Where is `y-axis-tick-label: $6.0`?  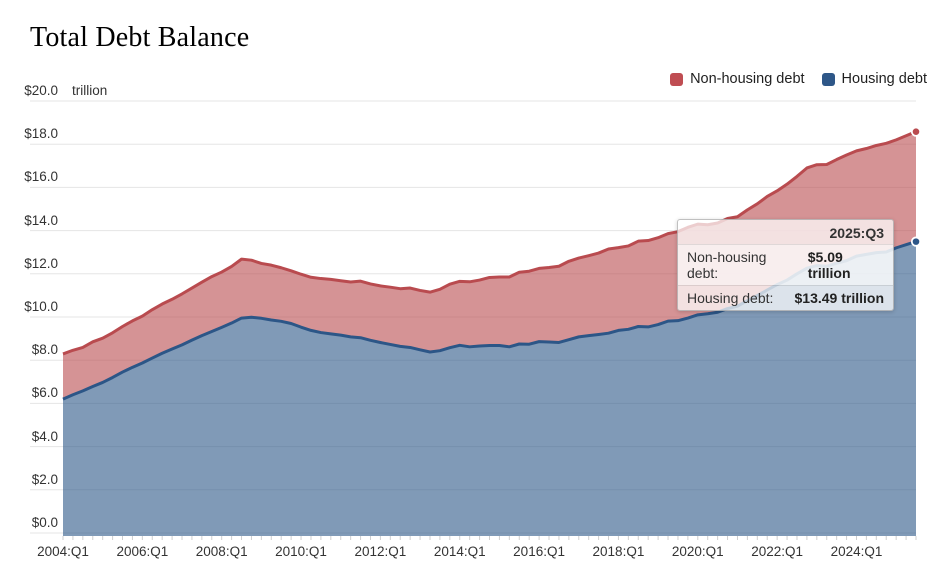 y-axis-tick-label: $6.0 is located at coordinates (44, 393).